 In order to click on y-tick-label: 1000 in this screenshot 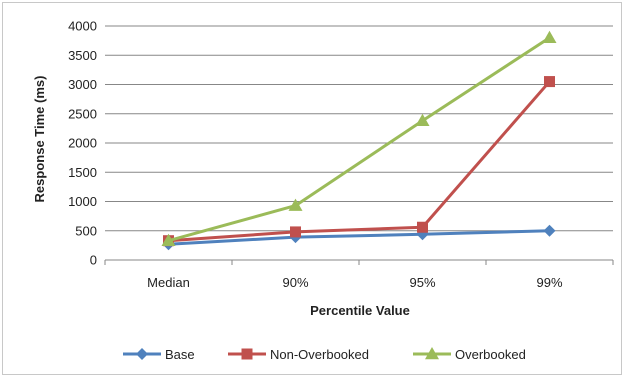, I will do `click(82, 201)`.